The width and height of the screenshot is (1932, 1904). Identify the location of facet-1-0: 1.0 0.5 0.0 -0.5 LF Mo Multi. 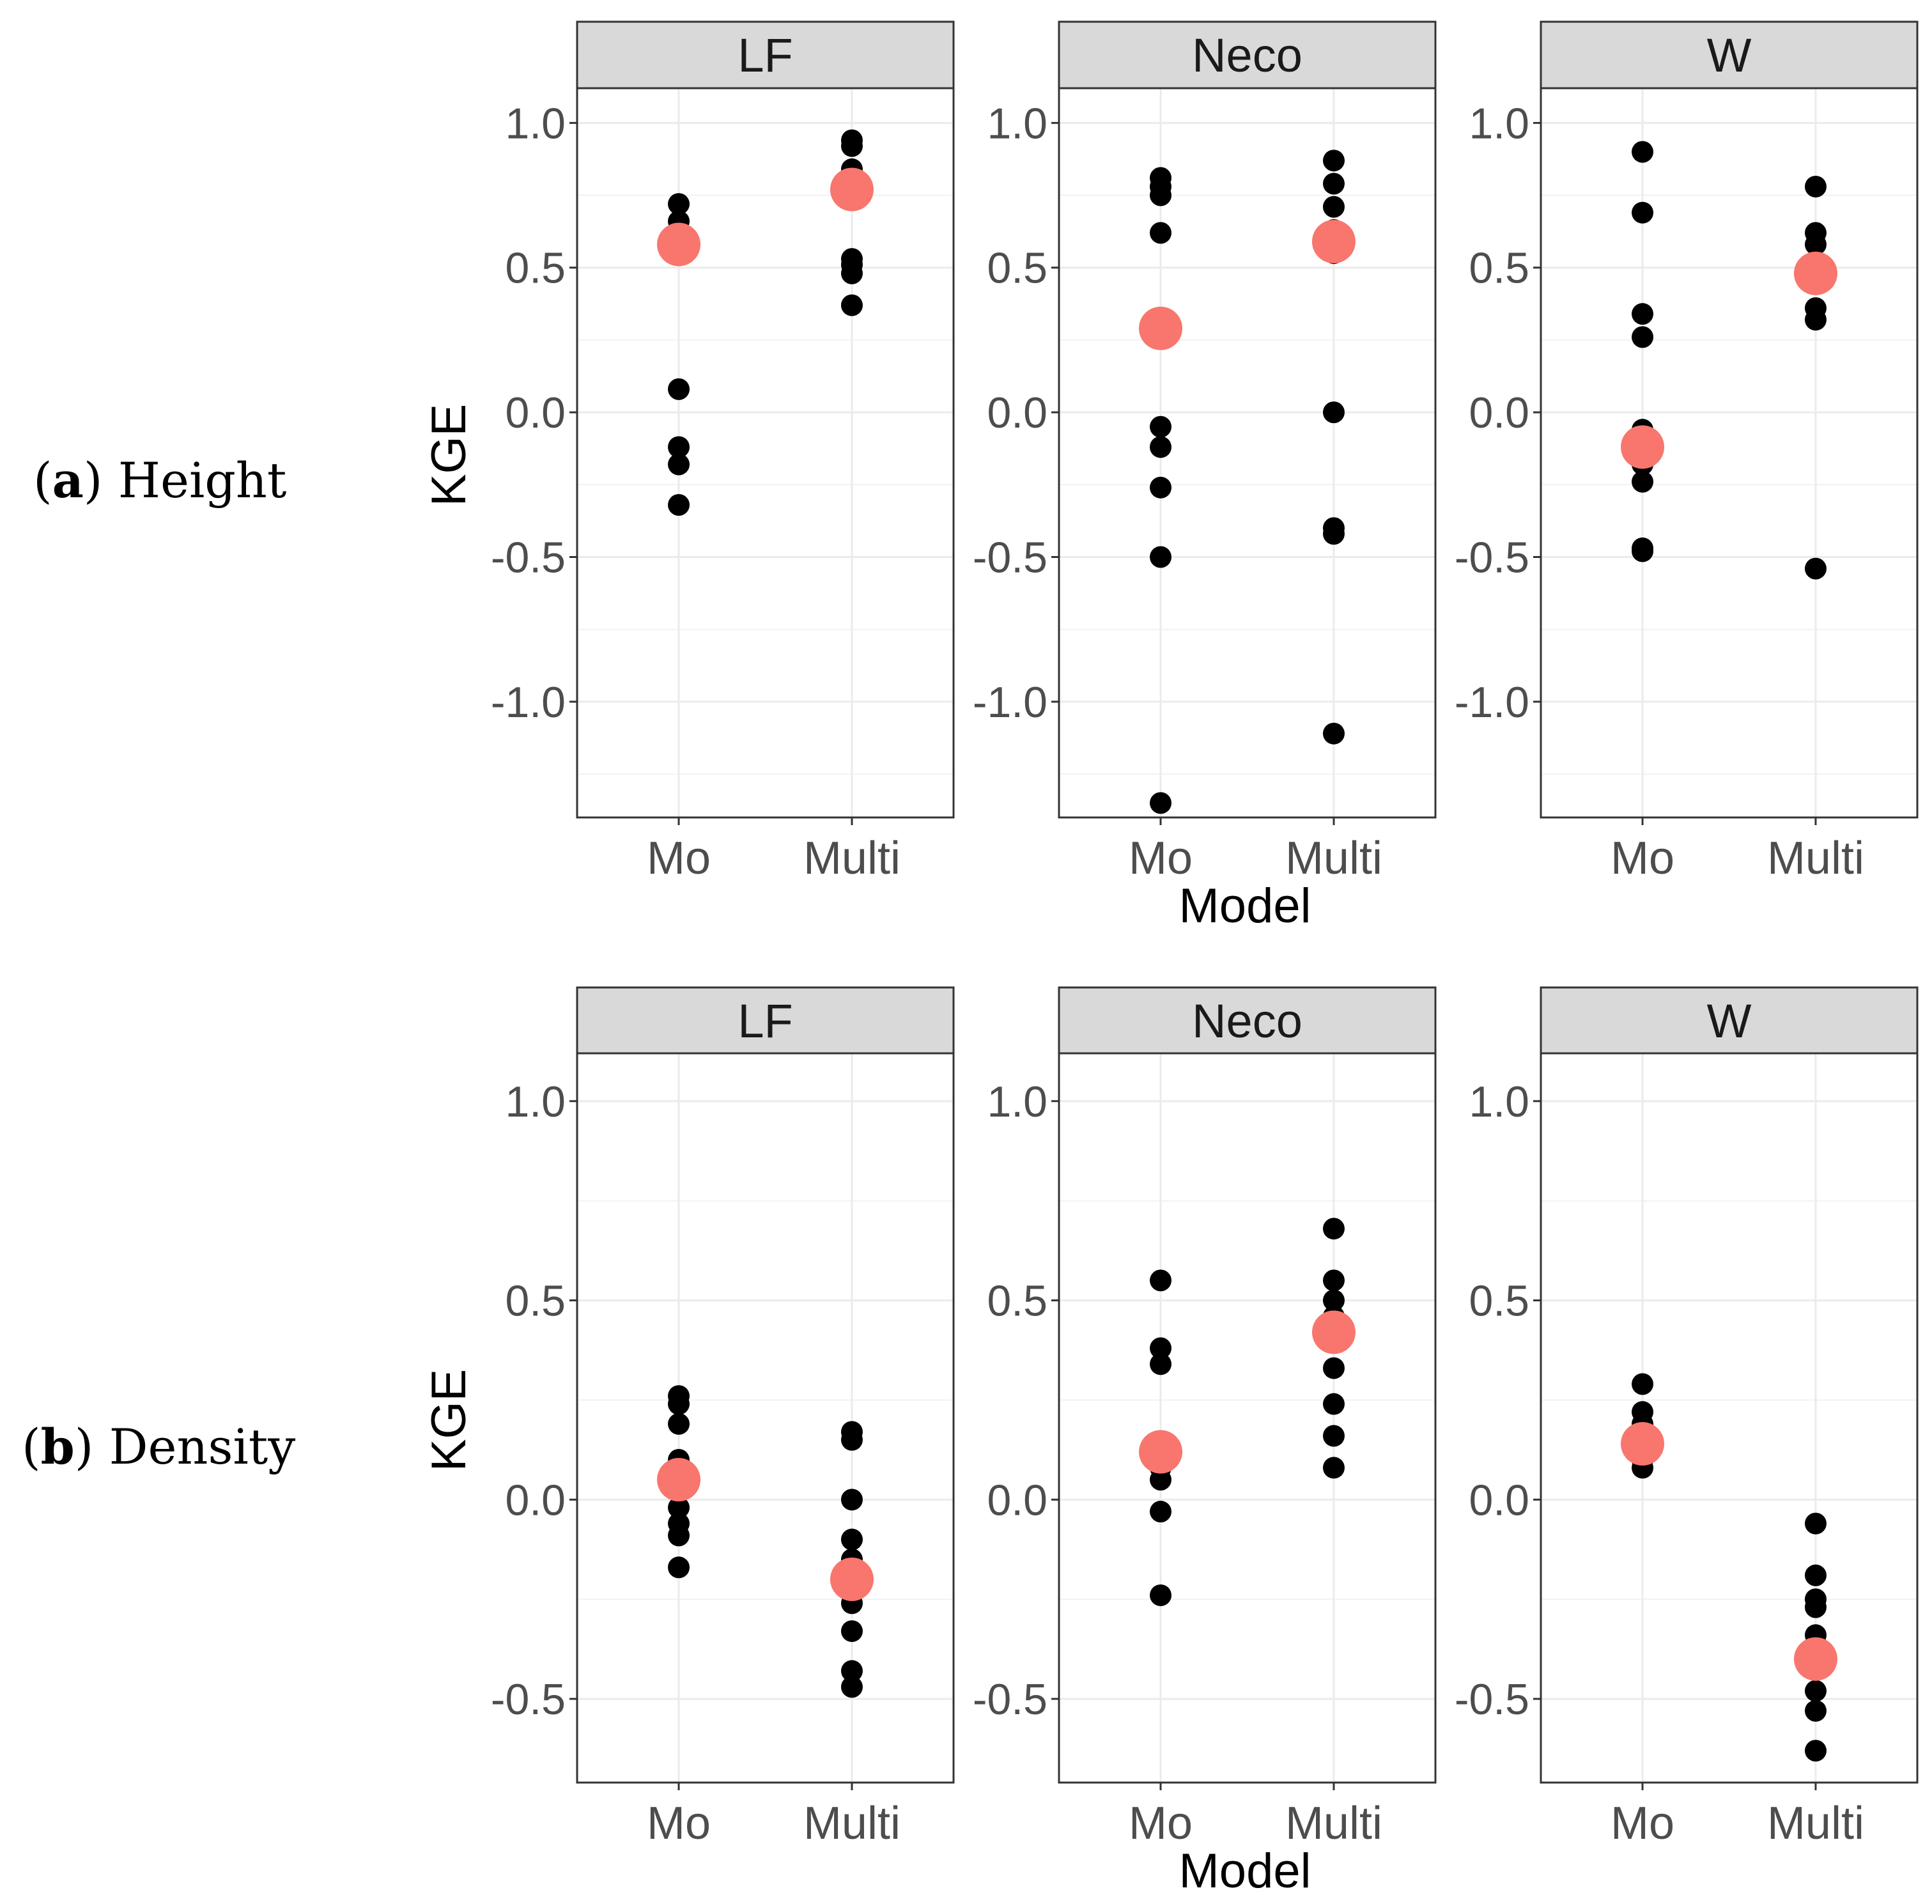
(723, 1417).